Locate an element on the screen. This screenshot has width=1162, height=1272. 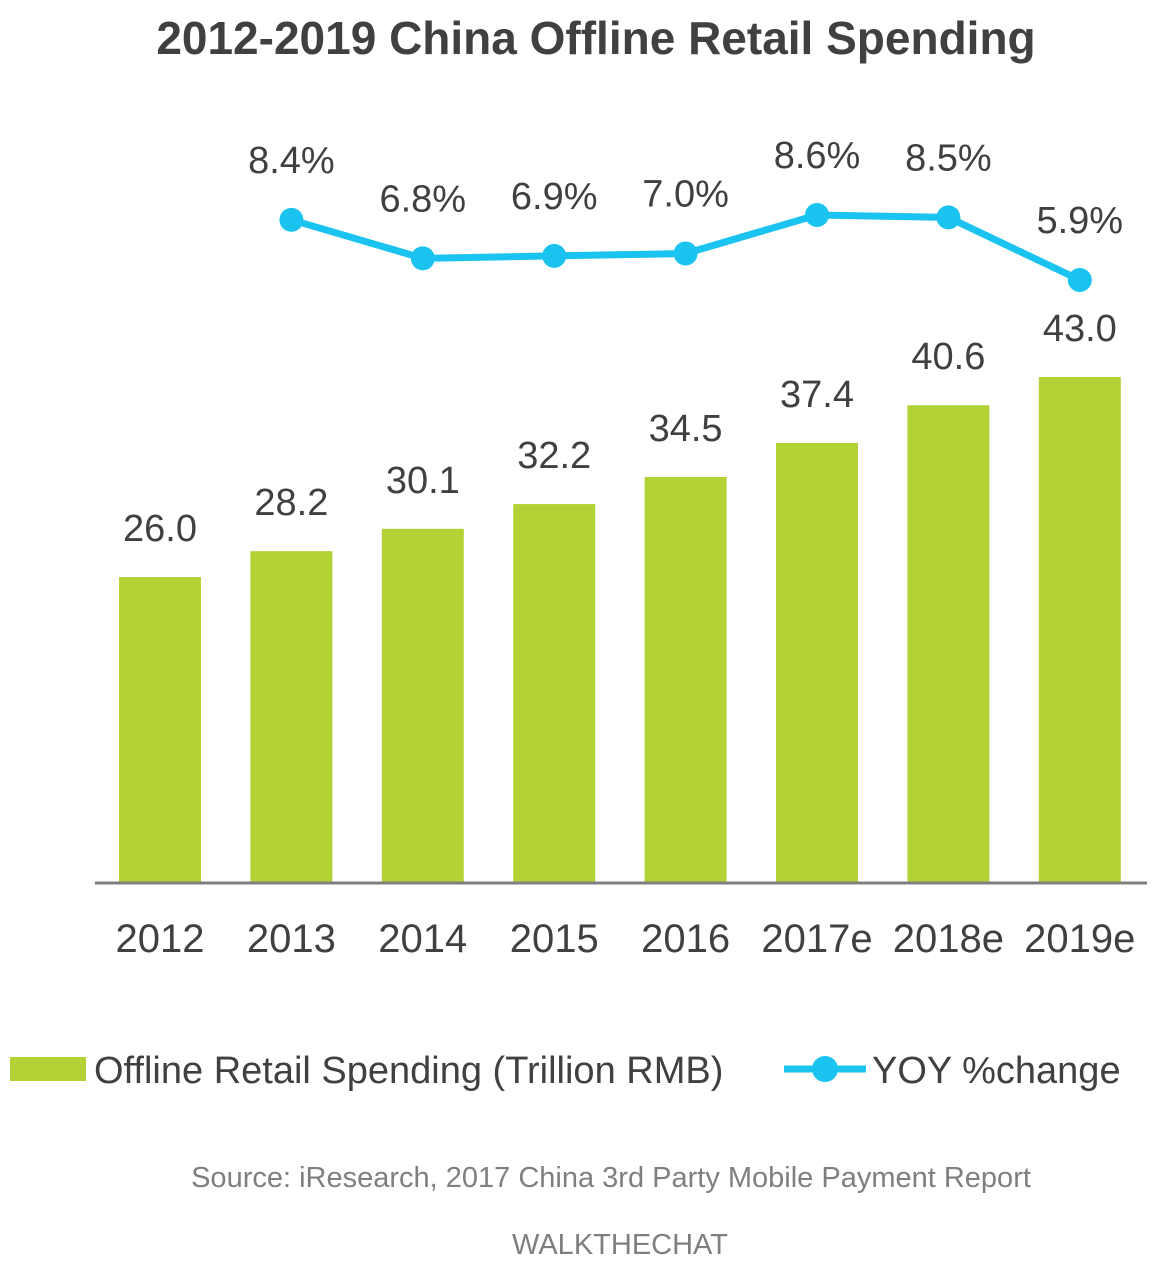
x-tick-2014: 2014 is located at coordinates (422, 939).